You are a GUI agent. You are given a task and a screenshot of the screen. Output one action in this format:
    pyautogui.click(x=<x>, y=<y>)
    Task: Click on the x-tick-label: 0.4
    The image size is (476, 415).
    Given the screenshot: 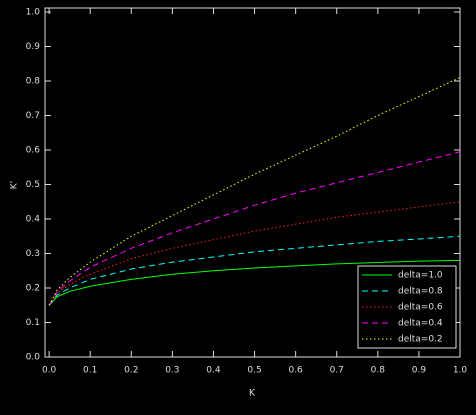 What is the action you would take?
    pyautogui.click(x=213, y=371)
    